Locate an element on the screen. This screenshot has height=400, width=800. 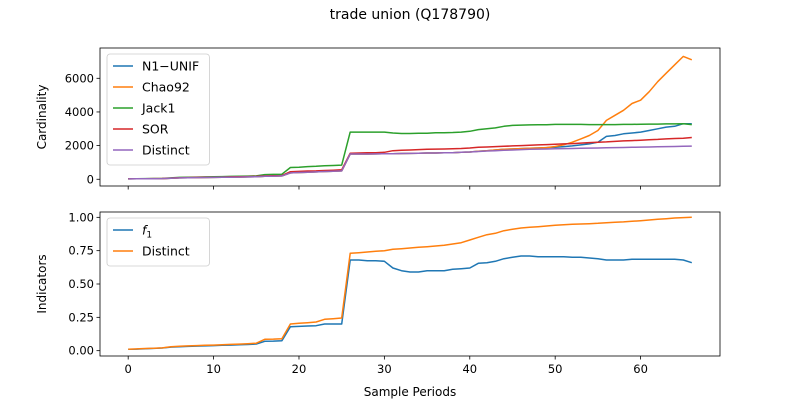
y-tick-label: 0.75 is located at coordinates (81, 251).